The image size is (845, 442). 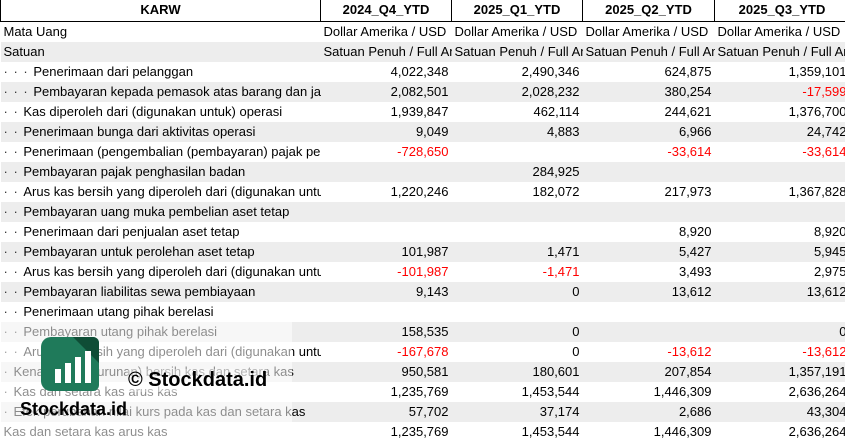 What do you see at coordinates (386, 272) in the screenshot?
I see `value-cell: -101,987` at bounding box center [386, 272].